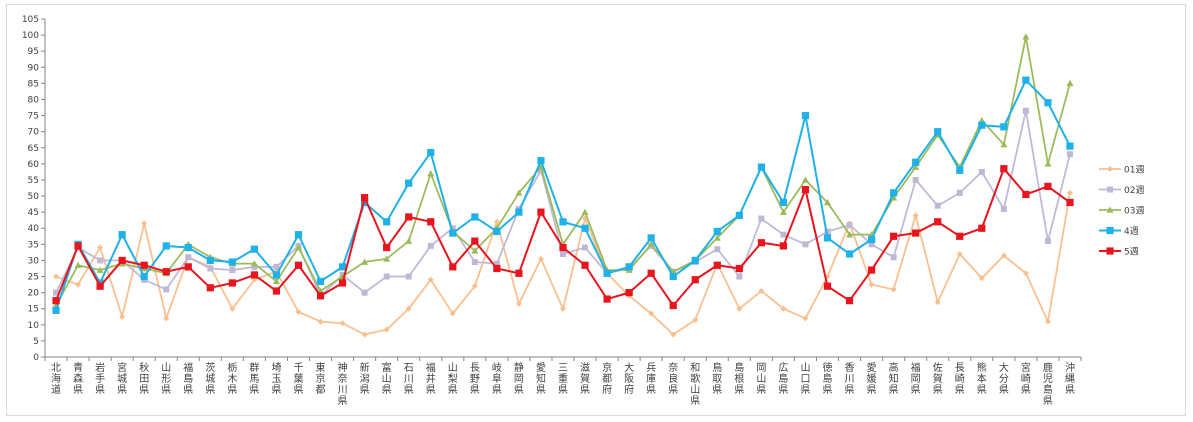 The width and height of the screenshot is (1193, 422). I want to click on x-tick-label: 北海道, so click(56, 379).